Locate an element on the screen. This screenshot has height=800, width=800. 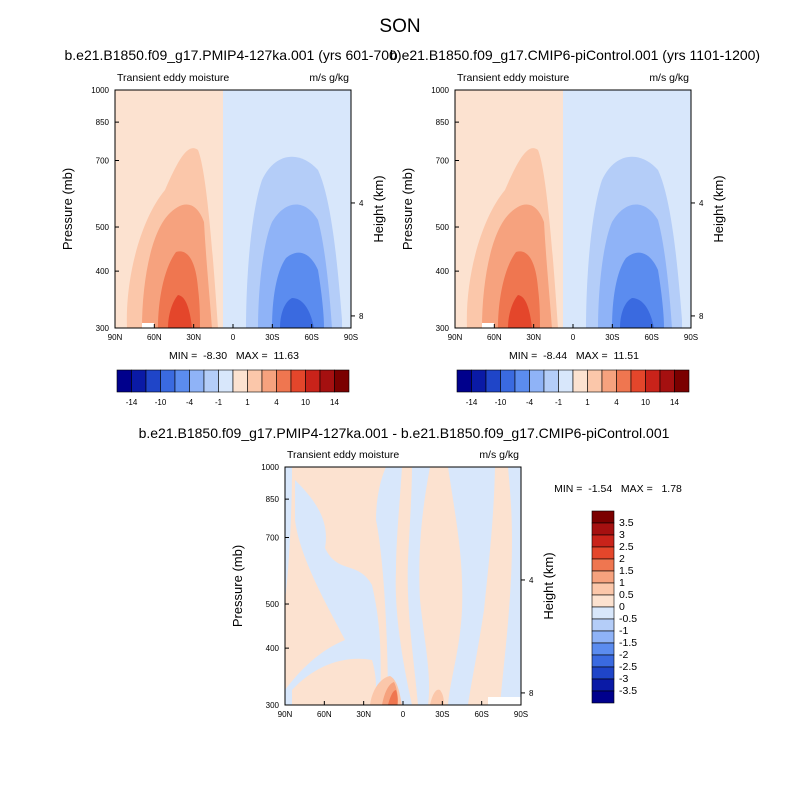
colorbar-label: 14 is located at coordinates (334, 402).